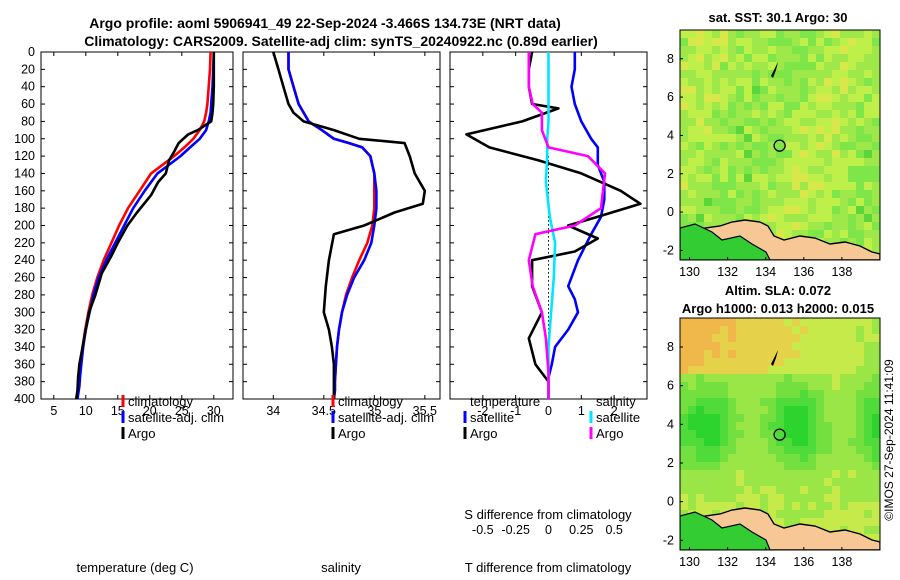 The width and height of the screenshot is (900, 580). Describe the element at coordinates (550, 225) in the screenshot. I see `series-line-salinity-satellite` at that location.